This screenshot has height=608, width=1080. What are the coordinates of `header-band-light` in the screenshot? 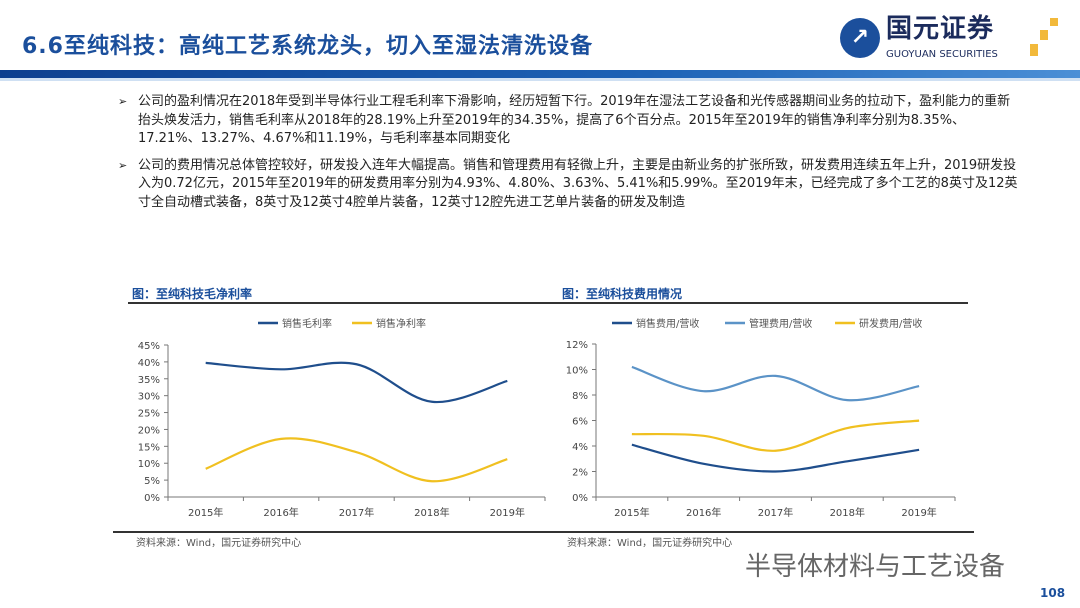 It's located at (540, 79).